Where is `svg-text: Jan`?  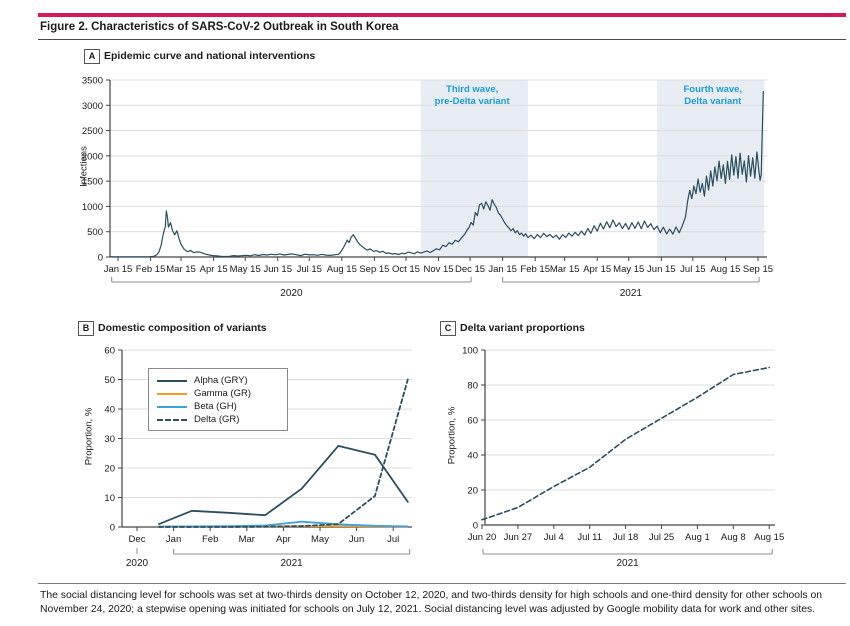
svg-text: Jan is located at coordinates (173, 539).